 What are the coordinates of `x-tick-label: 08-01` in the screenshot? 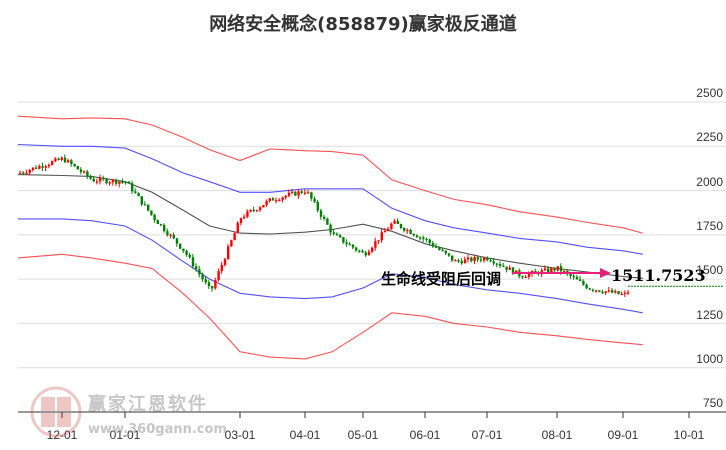 It's located at (557, 435).